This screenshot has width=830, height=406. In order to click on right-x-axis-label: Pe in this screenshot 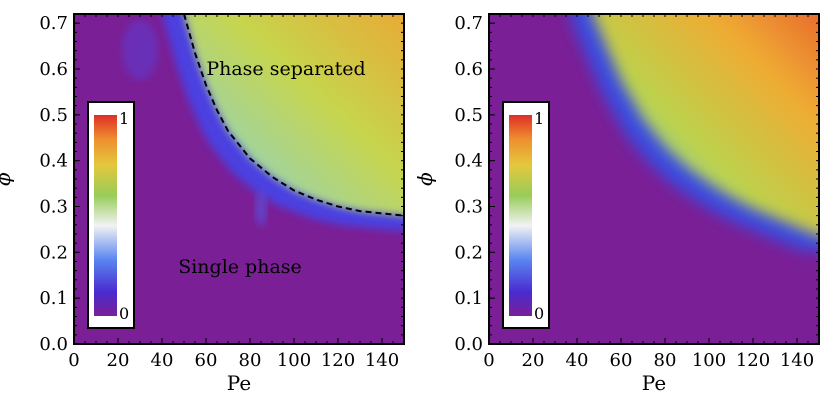, I will do `click(654, 383)`.